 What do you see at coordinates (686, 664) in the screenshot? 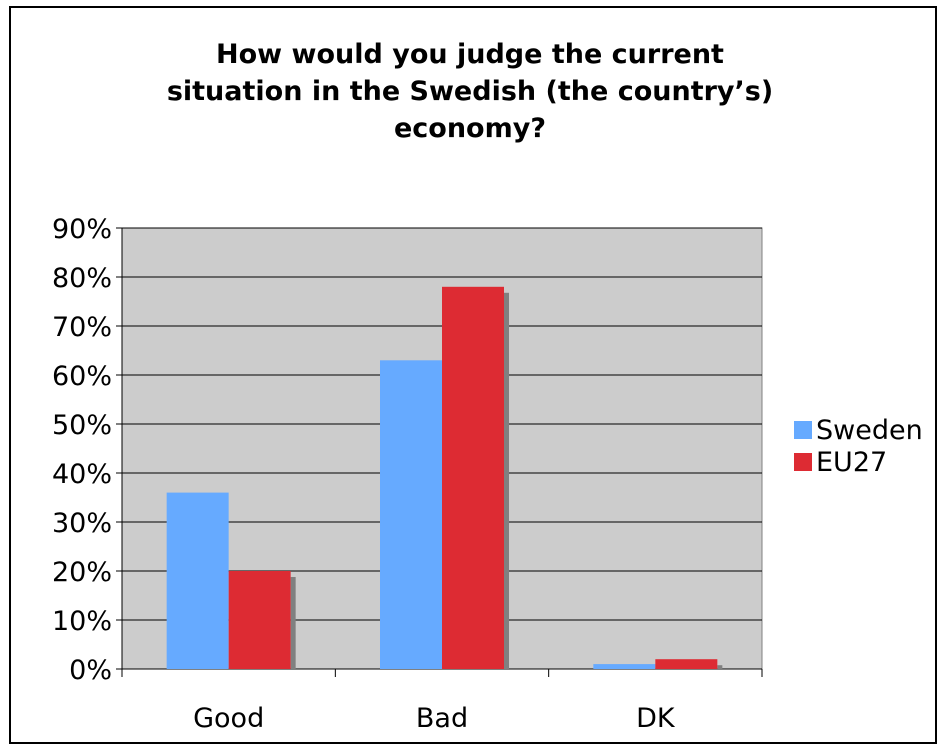
I see `bar-eu27-dk` at bounding box center [686, 664].